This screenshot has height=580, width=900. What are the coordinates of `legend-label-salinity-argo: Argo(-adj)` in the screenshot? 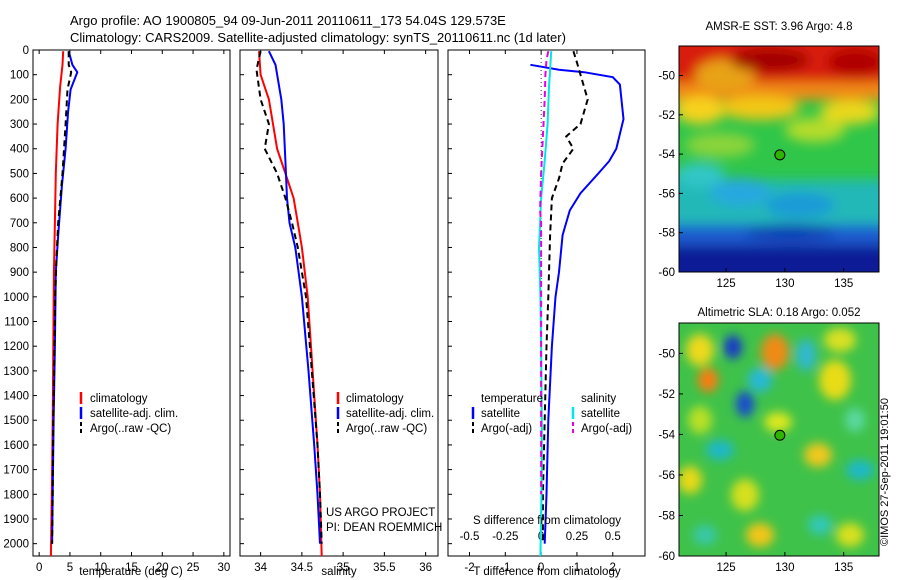 It's located at (606, 429).